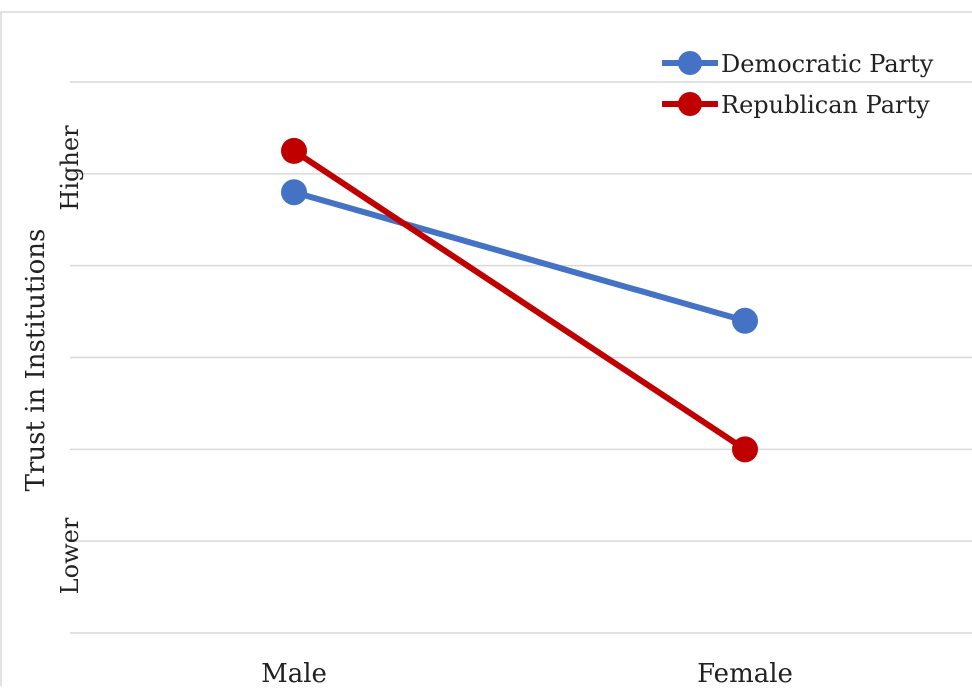 Image resolution: width=972 pixels, height=690 pixels. Describe the element at coordinates (294, 672) in the screenshot. I see `x-tick-label: Male` at that location.